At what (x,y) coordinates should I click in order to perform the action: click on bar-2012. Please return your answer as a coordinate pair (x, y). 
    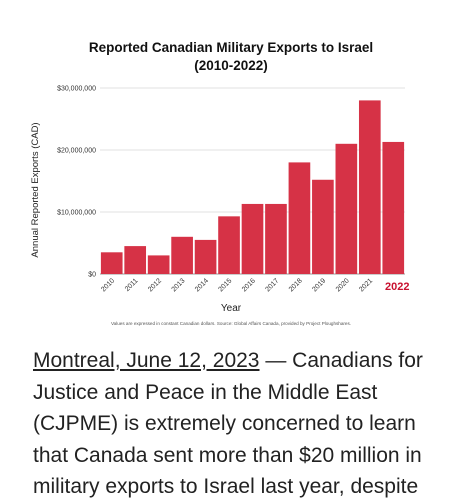
    Looking at the image, I should click on (158, 264).